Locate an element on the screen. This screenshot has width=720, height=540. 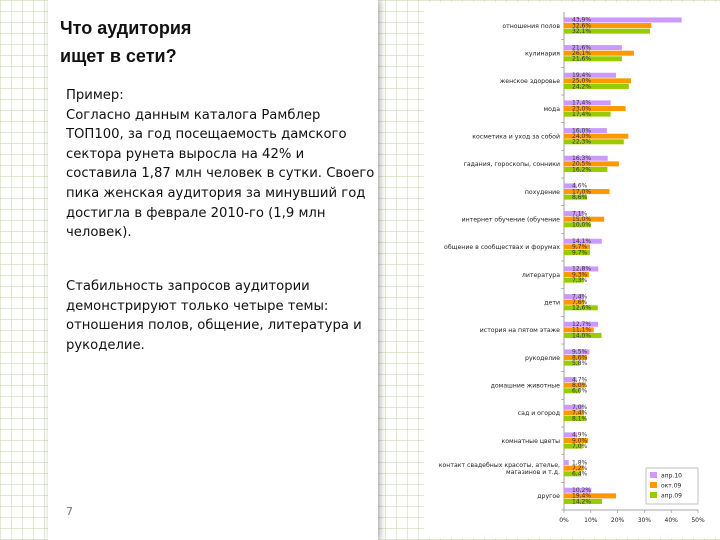
category-label: общение в сообществах и форумах is located at coordinates (502, 247).